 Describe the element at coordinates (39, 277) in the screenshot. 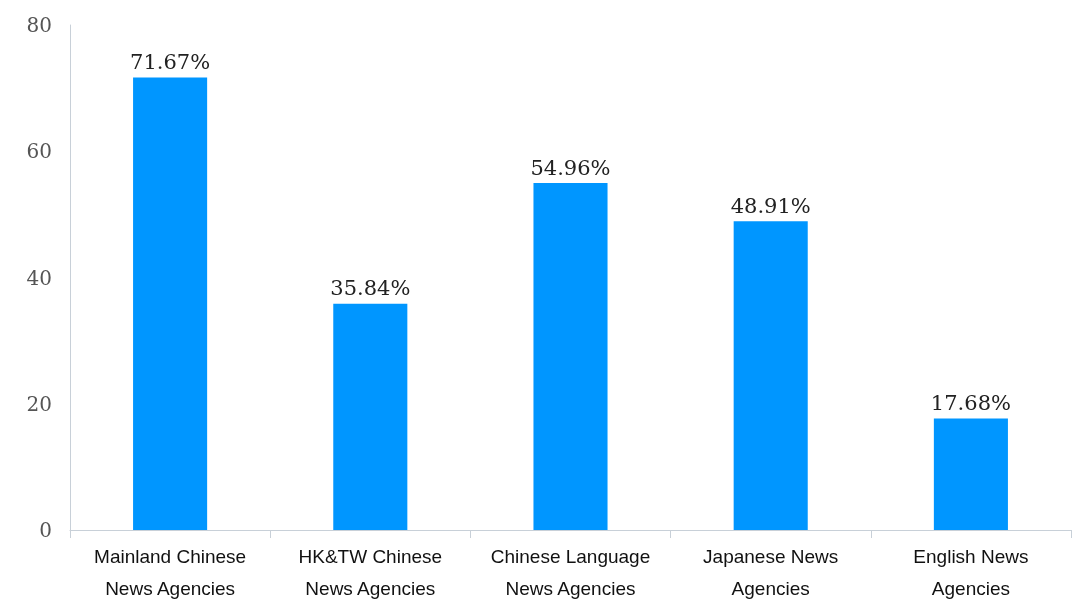

I see `y-tick-label: 40` at that location.